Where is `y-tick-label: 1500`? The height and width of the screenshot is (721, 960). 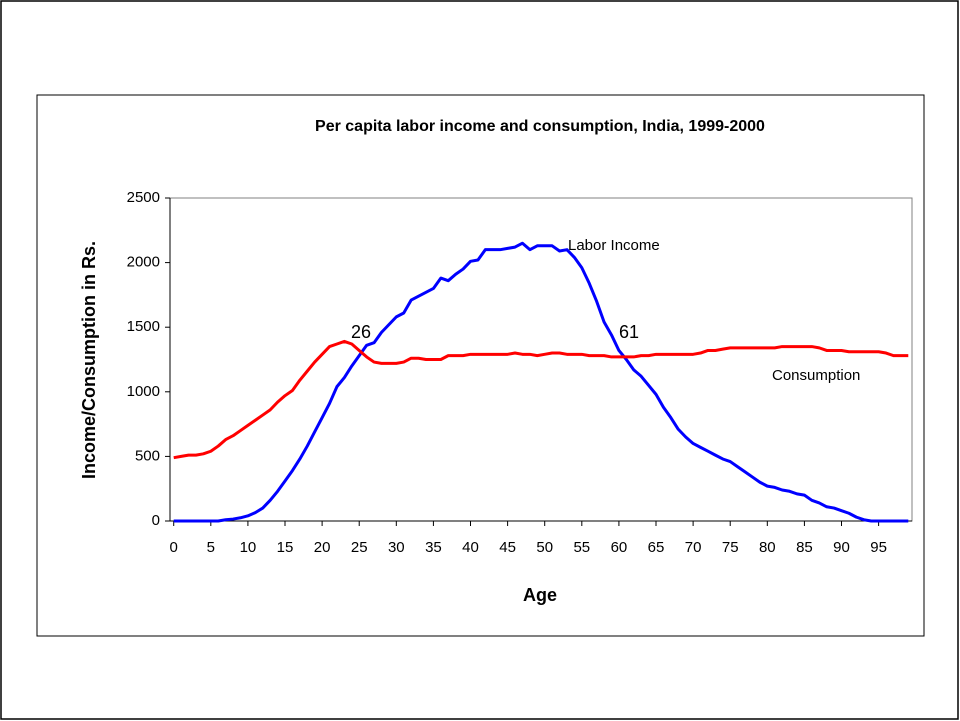
y-tick-label: 1500 is located at coordinates (143, 326).